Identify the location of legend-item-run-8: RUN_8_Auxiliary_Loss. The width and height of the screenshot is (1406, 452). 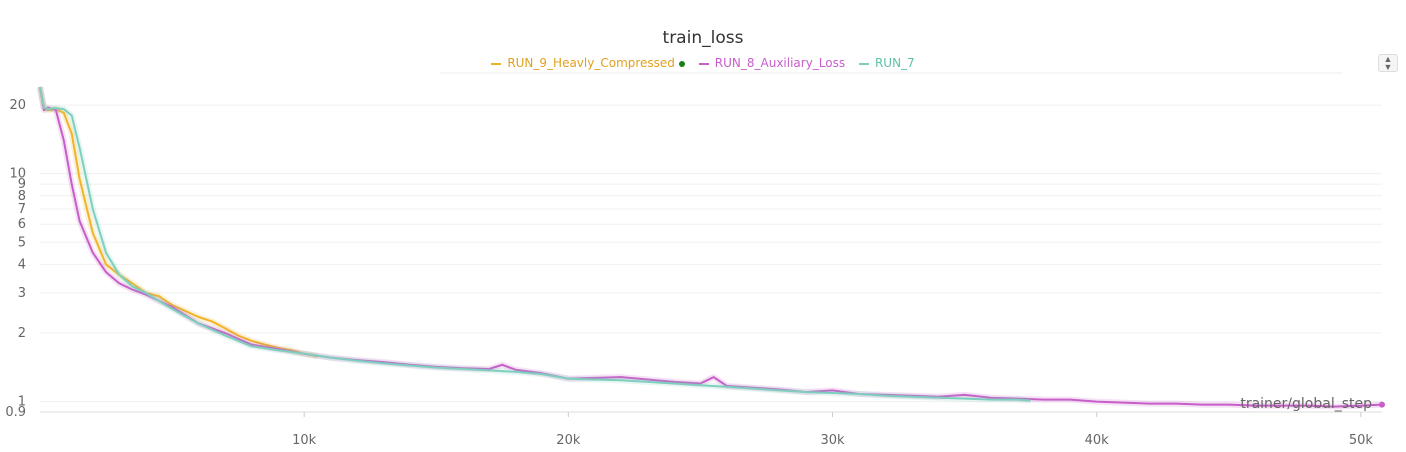
(772, 63).